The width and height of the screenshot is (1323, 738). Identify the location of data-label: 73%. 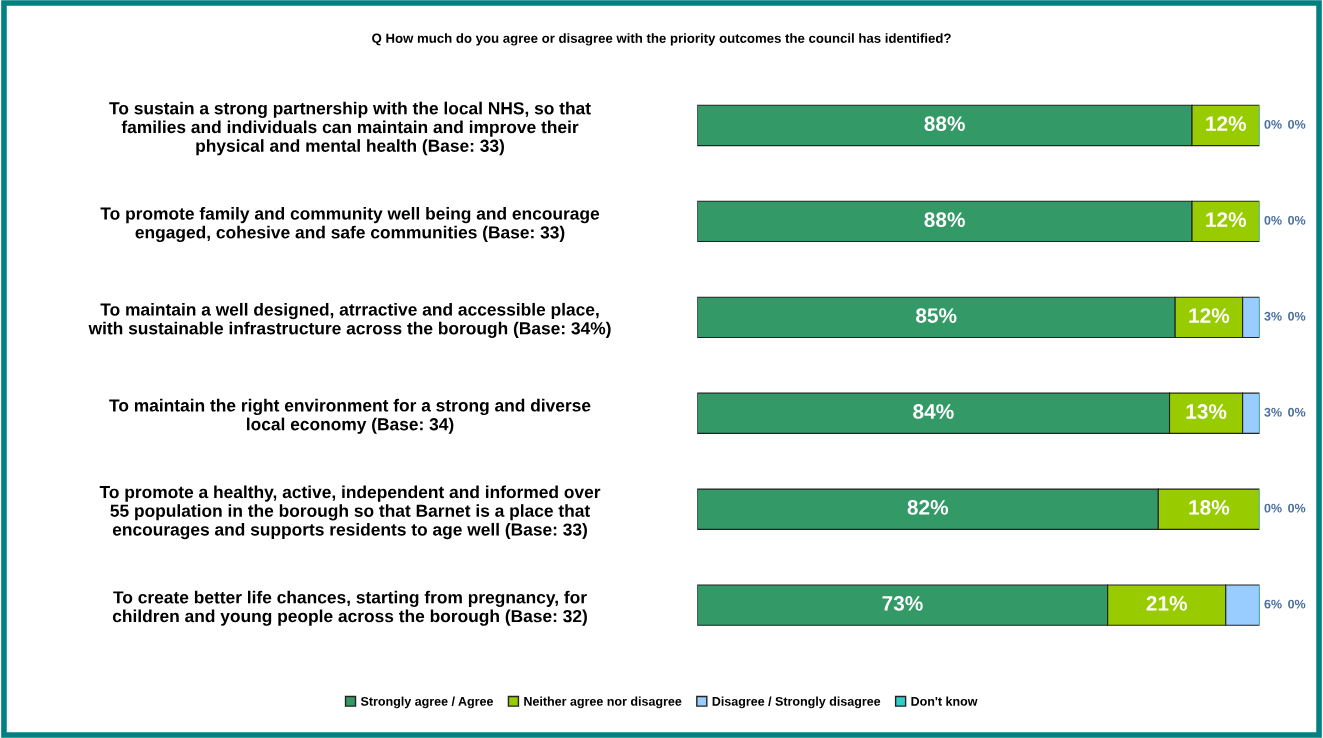
(902, 603).